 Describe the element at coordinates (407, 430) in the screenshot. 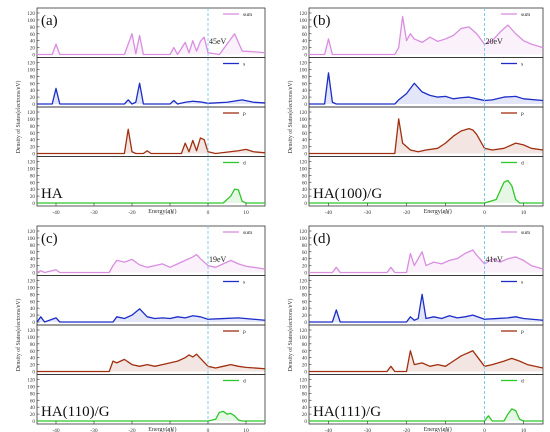

I see `x-tick-label: -20` at that location.